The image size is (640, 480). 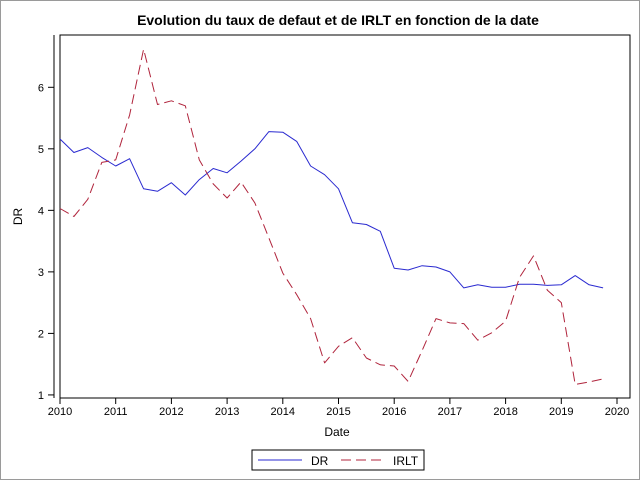 What do you see at coordinates (337, 432) in the screenshot?
I see `x-axis-label: Date` at bounding box center [337, 432].